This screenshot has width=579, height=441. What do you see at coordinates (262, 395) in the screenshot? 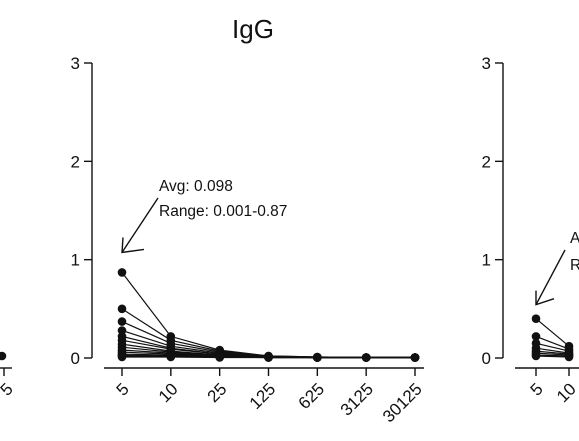
I see `x-tick-label-125: 125` at bounding box center [262, 395].